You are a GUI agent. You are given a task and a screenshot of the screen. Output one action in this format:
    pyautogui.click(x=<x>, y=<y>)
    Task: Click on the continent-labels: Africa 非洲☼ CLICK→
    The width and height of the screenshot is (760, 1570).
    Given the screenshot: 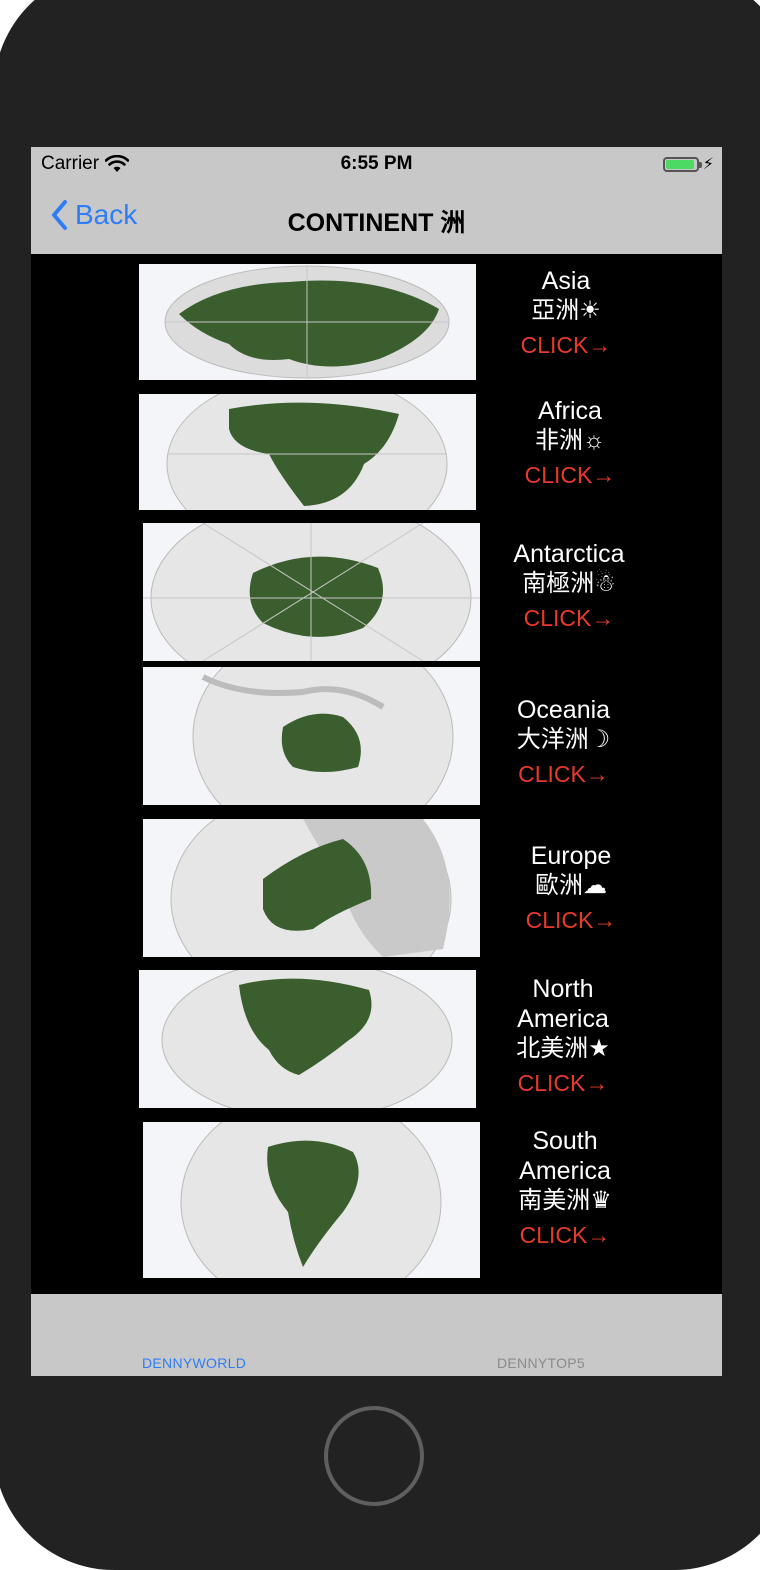 What is the action you would take?
    pyautogui.click(x=570, y=443)
    